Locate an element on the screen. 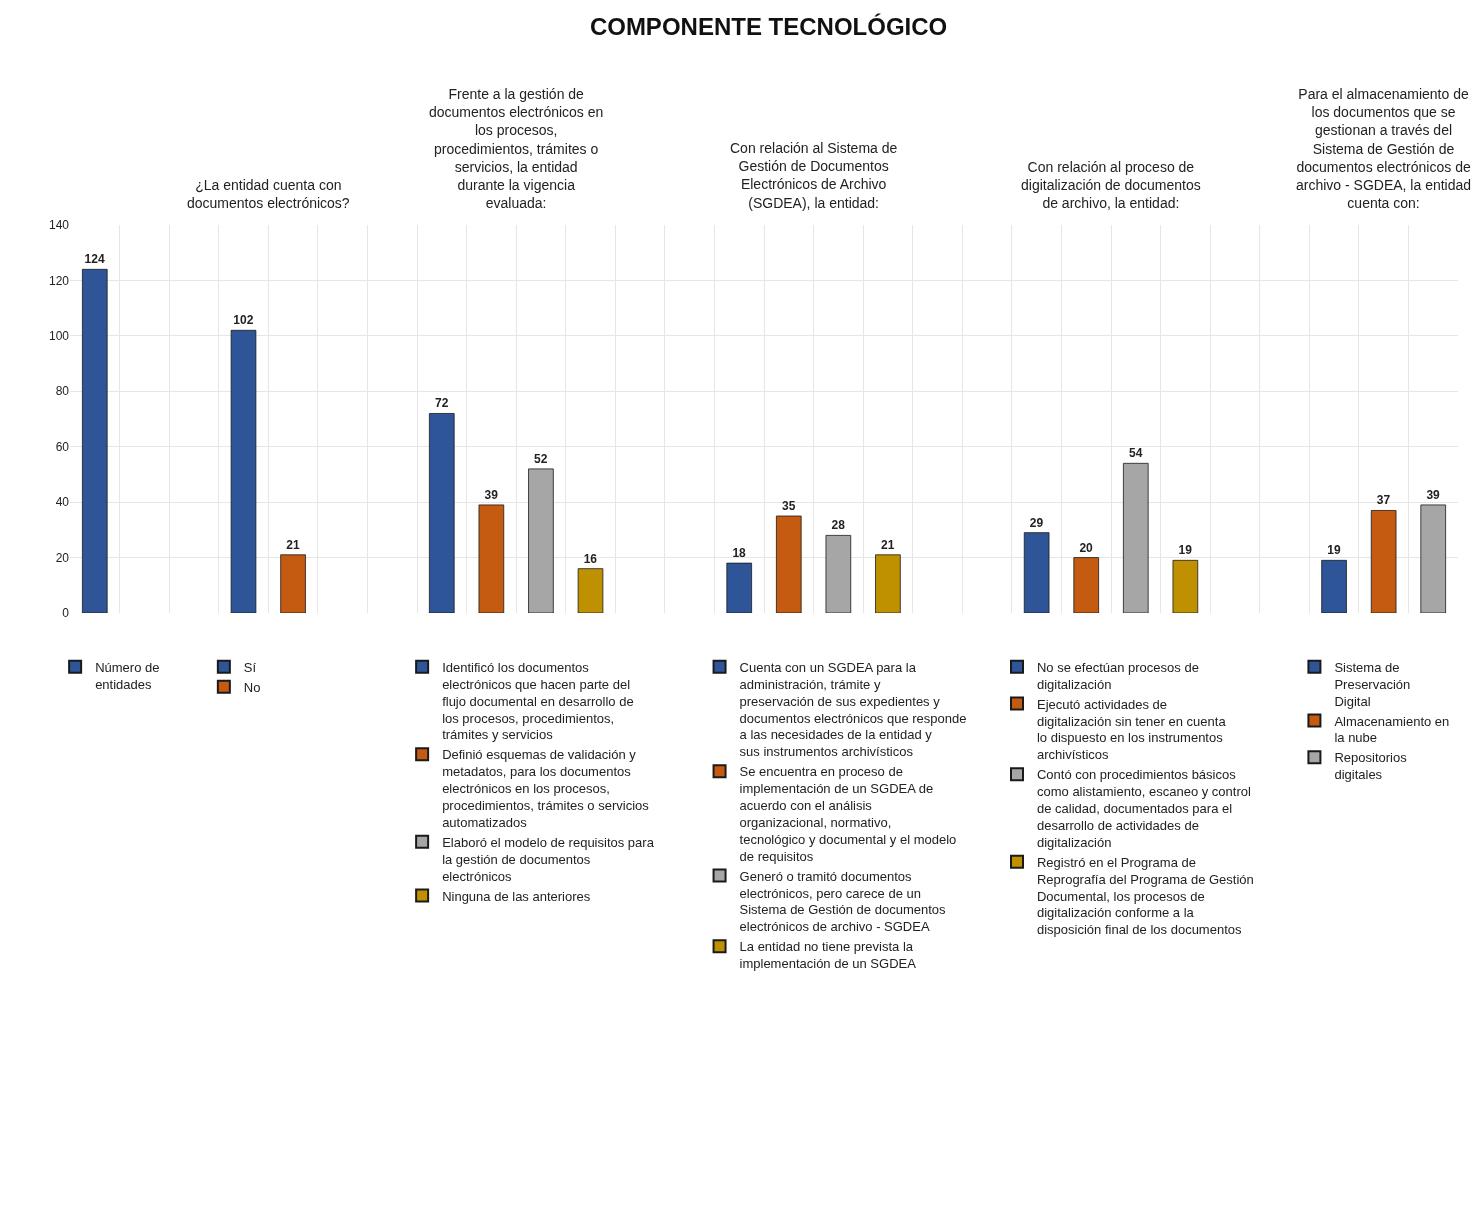 Image resolution: width=1478 pixels, height=1213 pixels. text: Con relación al Sistema de Gestión de Documentos Electrónicos de Archivo (SGDEA), la entidad: is located at coordinates (814, 175).